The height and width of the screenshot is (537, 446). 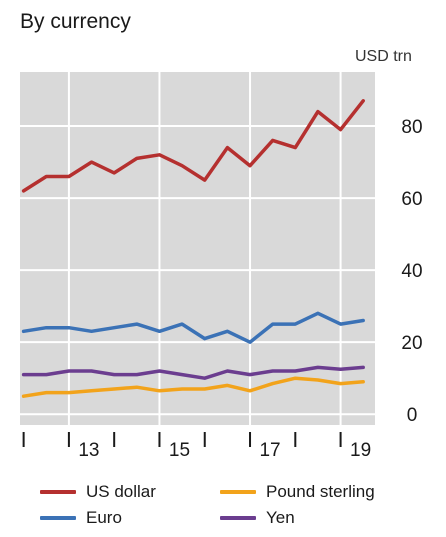 What do you see at coordinates (411, 199) in the screenshot?
I see `y-tick-label: 60` at bounding box center [411, 199].